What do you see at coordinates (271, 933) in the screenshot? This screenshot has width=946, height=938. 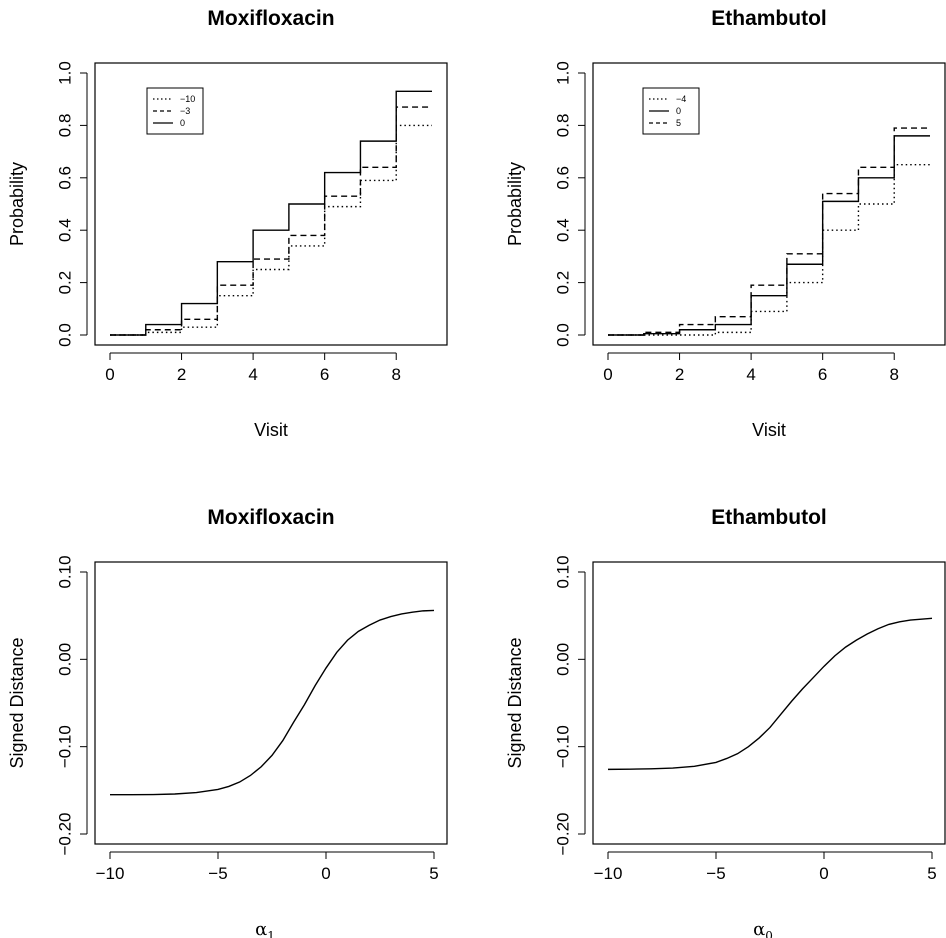 I see `x-axis-label-subscript: 1` at bounding box center [271, 933].